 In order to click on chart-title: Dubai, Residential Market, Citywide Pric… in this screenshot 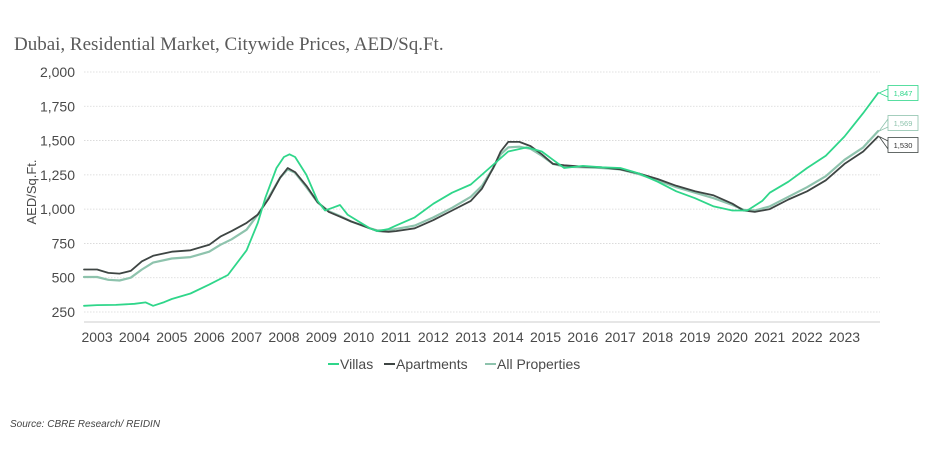, I will do `click(229, 44)`.